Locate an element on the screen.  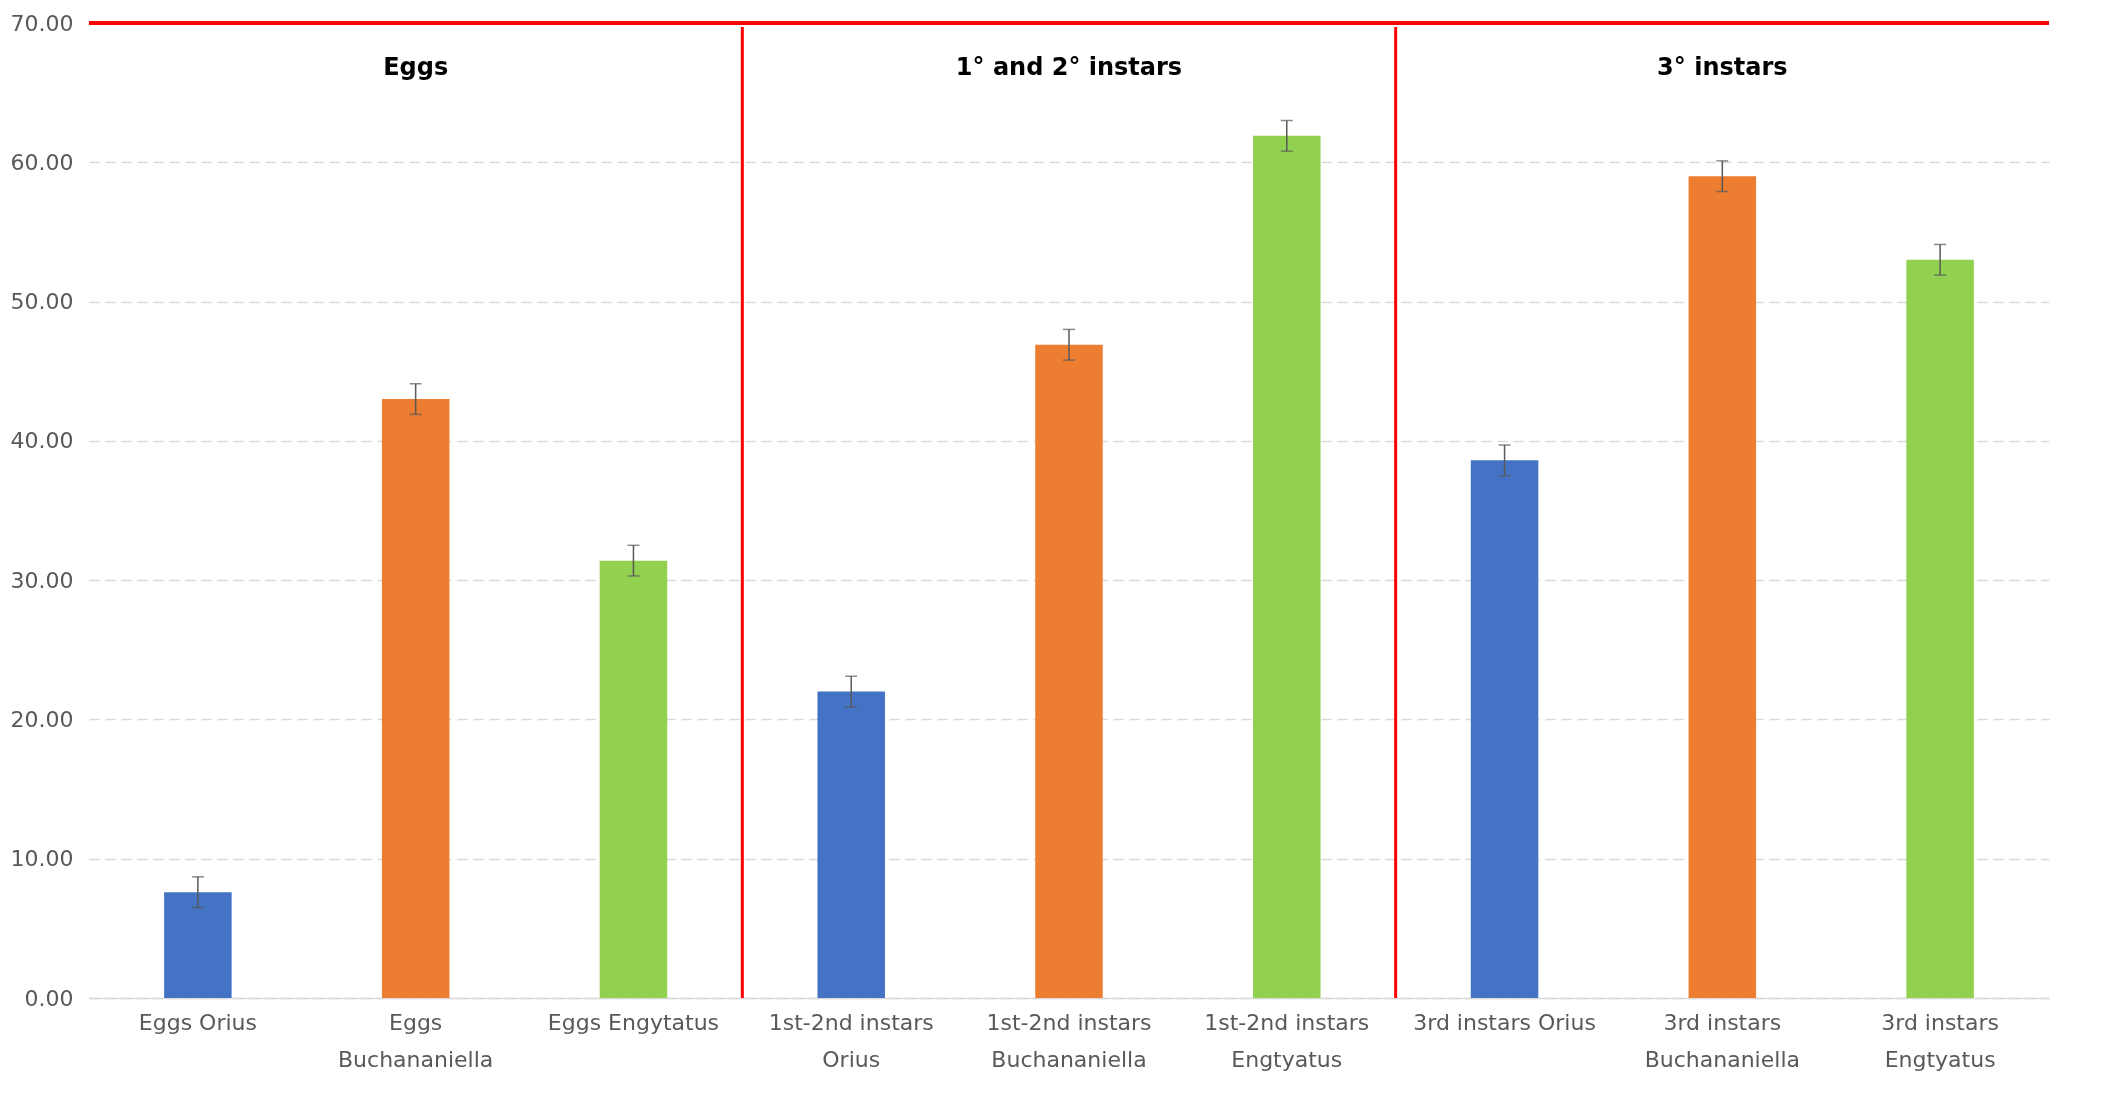
x-tick-label: Eggs Orius is located at coordinates (197, 1022).